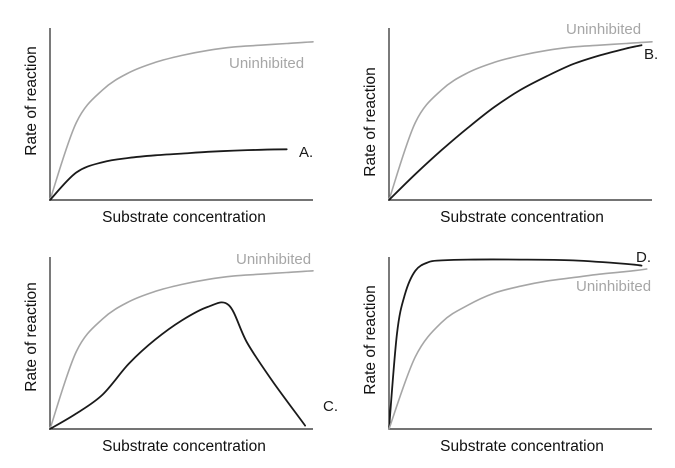 The height and width of the screenshot is (468, 675). I want to click on panel-1-axes, so click(181, 114).